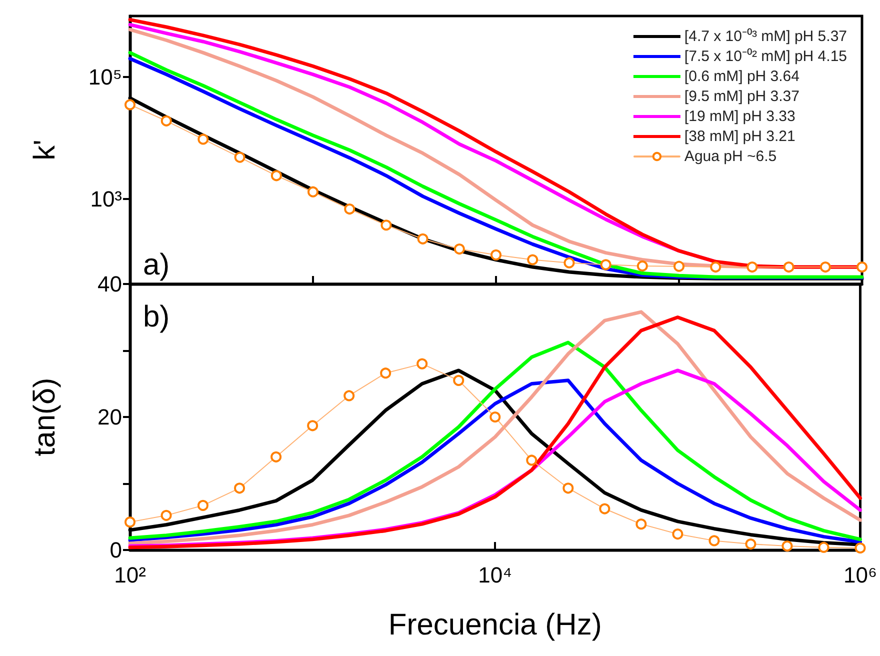  What do you see at coordinates (740, 136) in the screenshot?
I see `legend-label: [38 mM] pH 3.21` at bounding box center [740, 136].